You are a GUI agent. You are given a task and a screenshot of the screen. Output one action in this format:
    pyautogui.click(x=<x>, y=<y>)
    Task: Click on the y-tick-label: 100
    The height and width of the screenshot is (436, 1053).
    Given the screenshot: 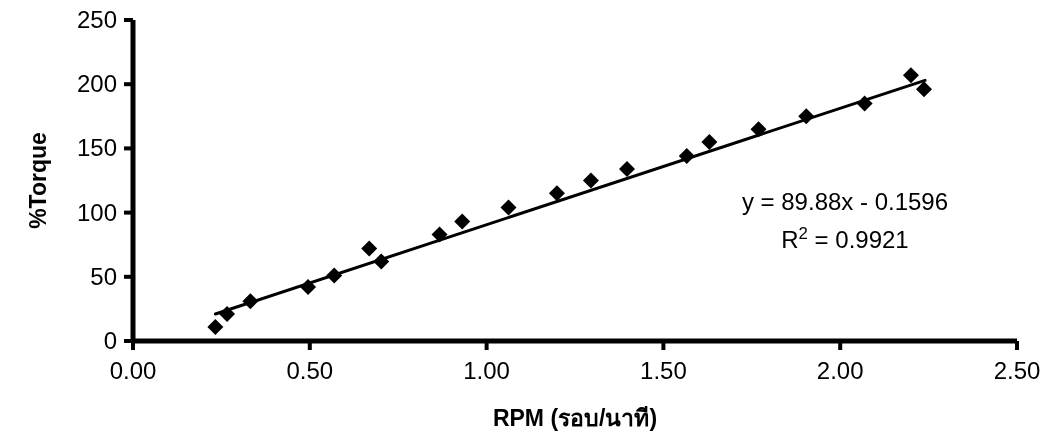 What is the action you would take?
    pyautogui.click(x=96, y=212)
    